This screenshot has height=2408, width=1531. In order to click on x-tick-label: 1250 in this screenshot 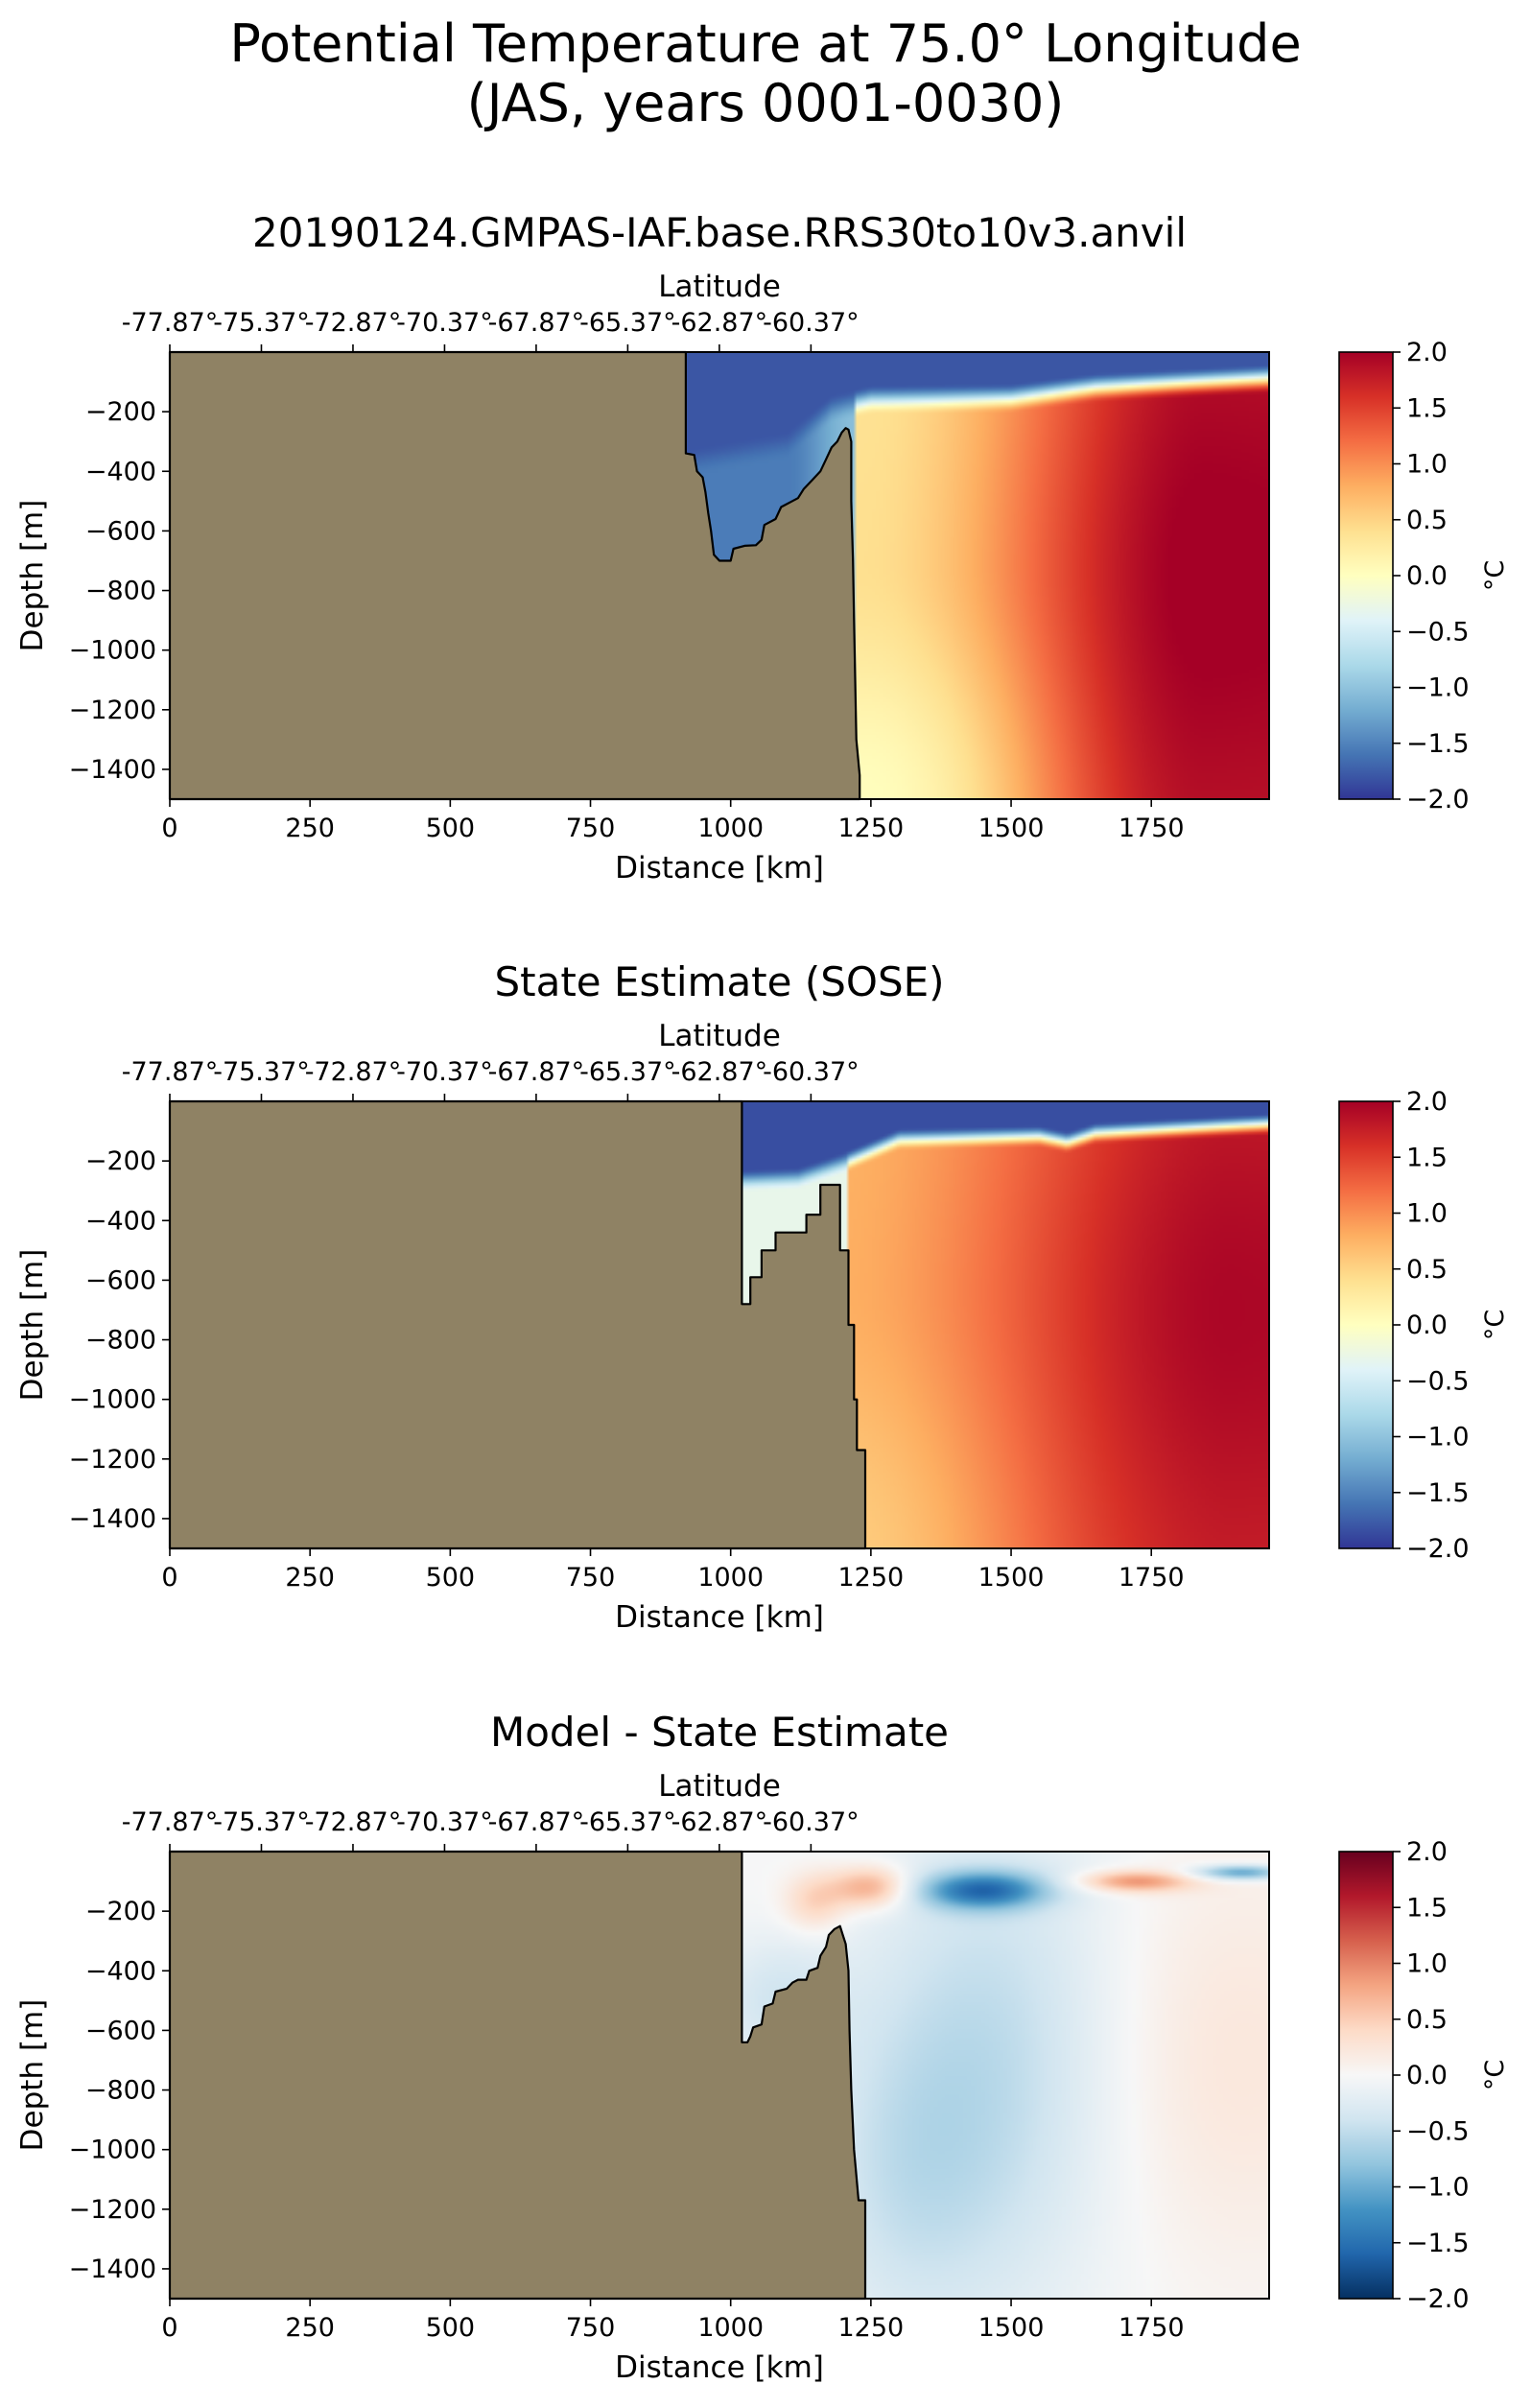, I will do `click(871, 828)`.